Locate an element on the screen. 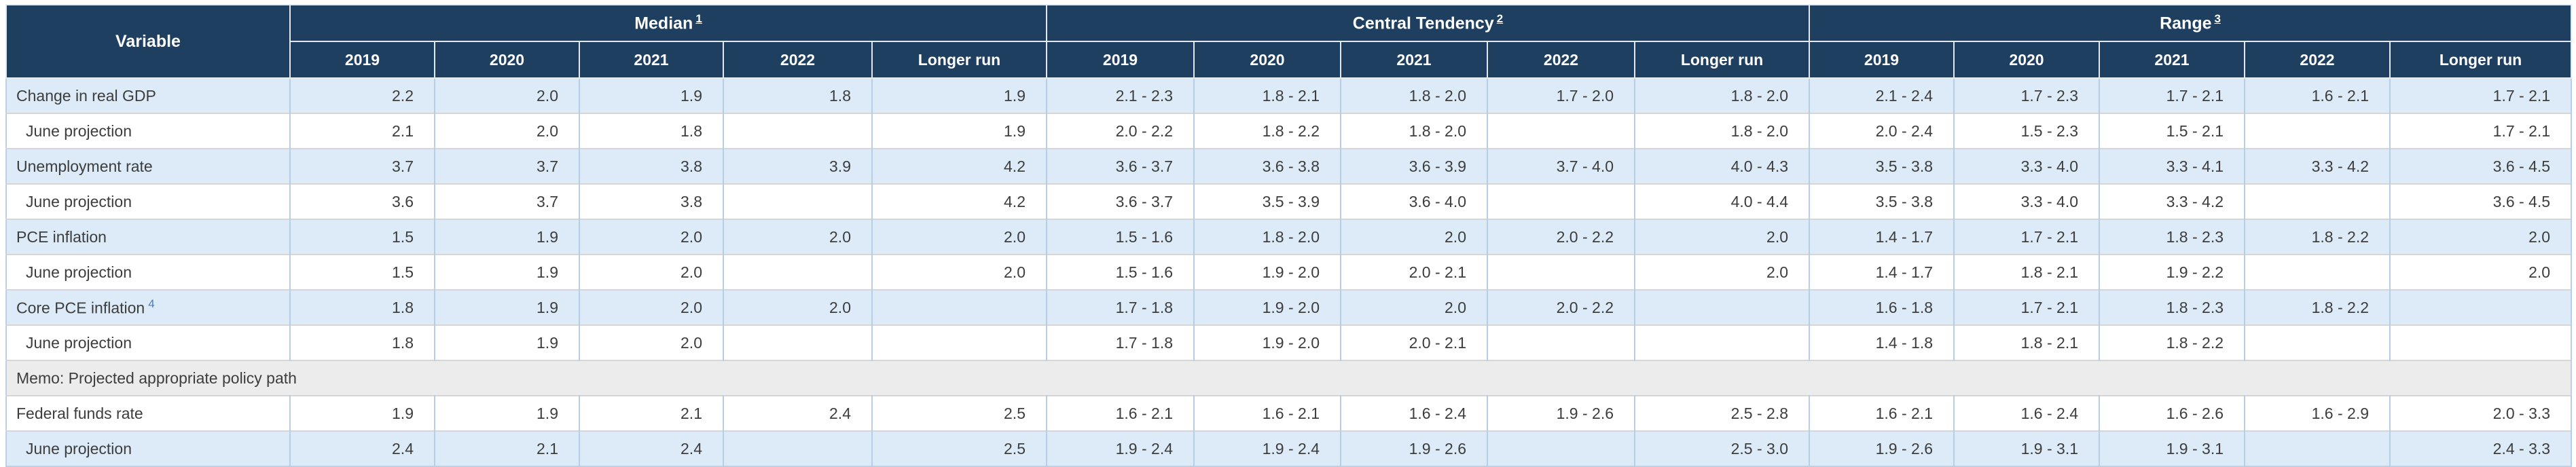 This screenshot has height=467, width=2576. value-cell-range-4: 1.7 - 2.1 is located at coordinates (2481, 131).